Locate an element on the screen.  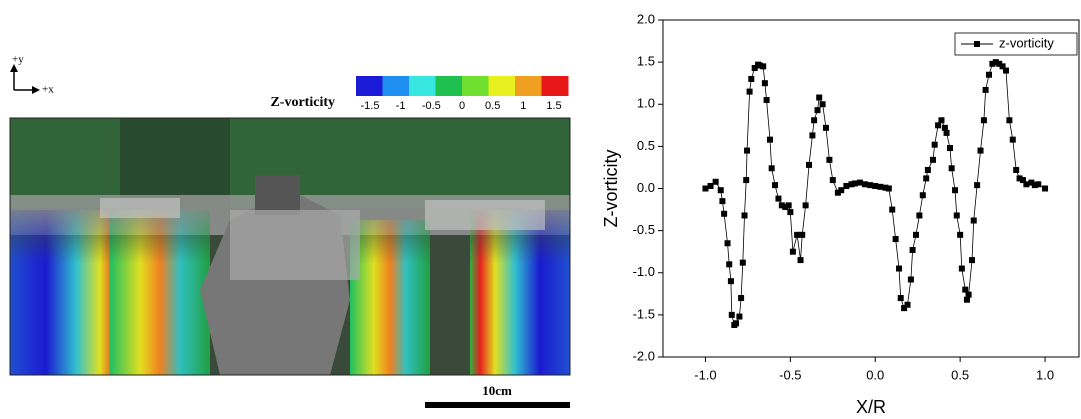
x-direction-label: +x is located at coordinates (48, 90).